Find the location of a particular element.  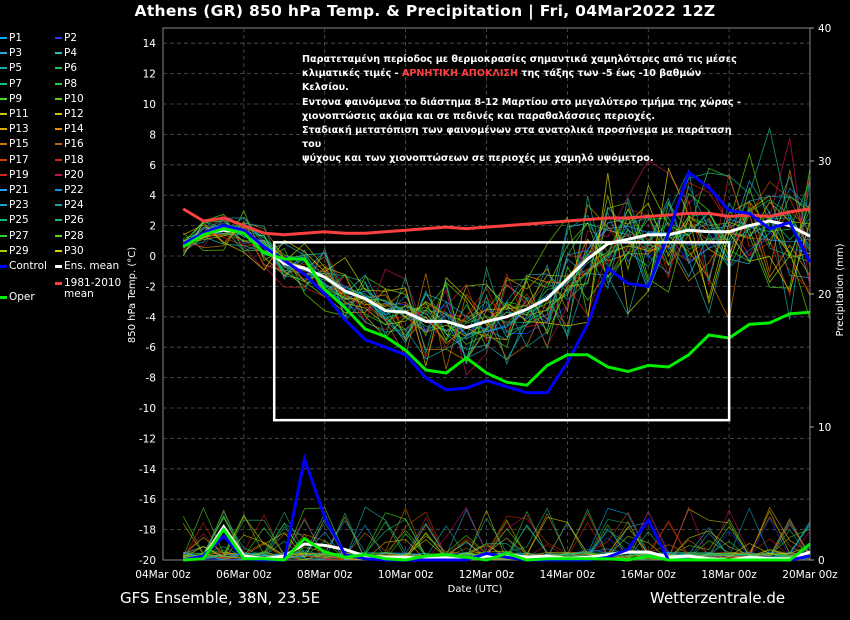

footer-model-info: GFS Ensemble, 38N, 23.5E is located at coordinates (220, 598).